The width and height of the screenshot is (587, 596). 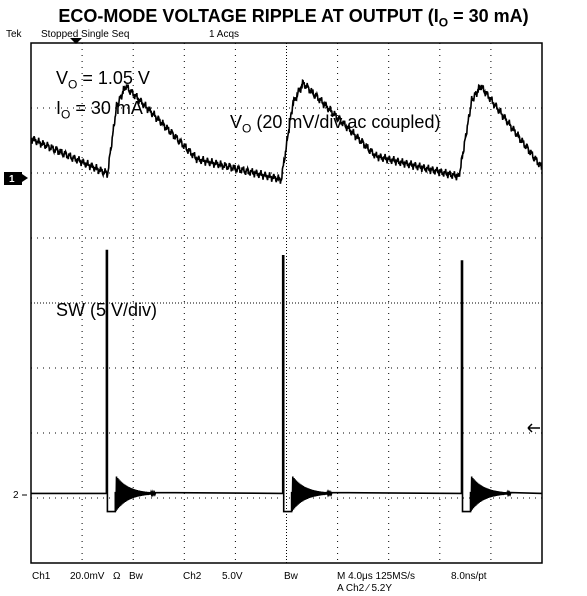 I want to click on footer-ch2-bw: Bw, so click(x=291, y=576).